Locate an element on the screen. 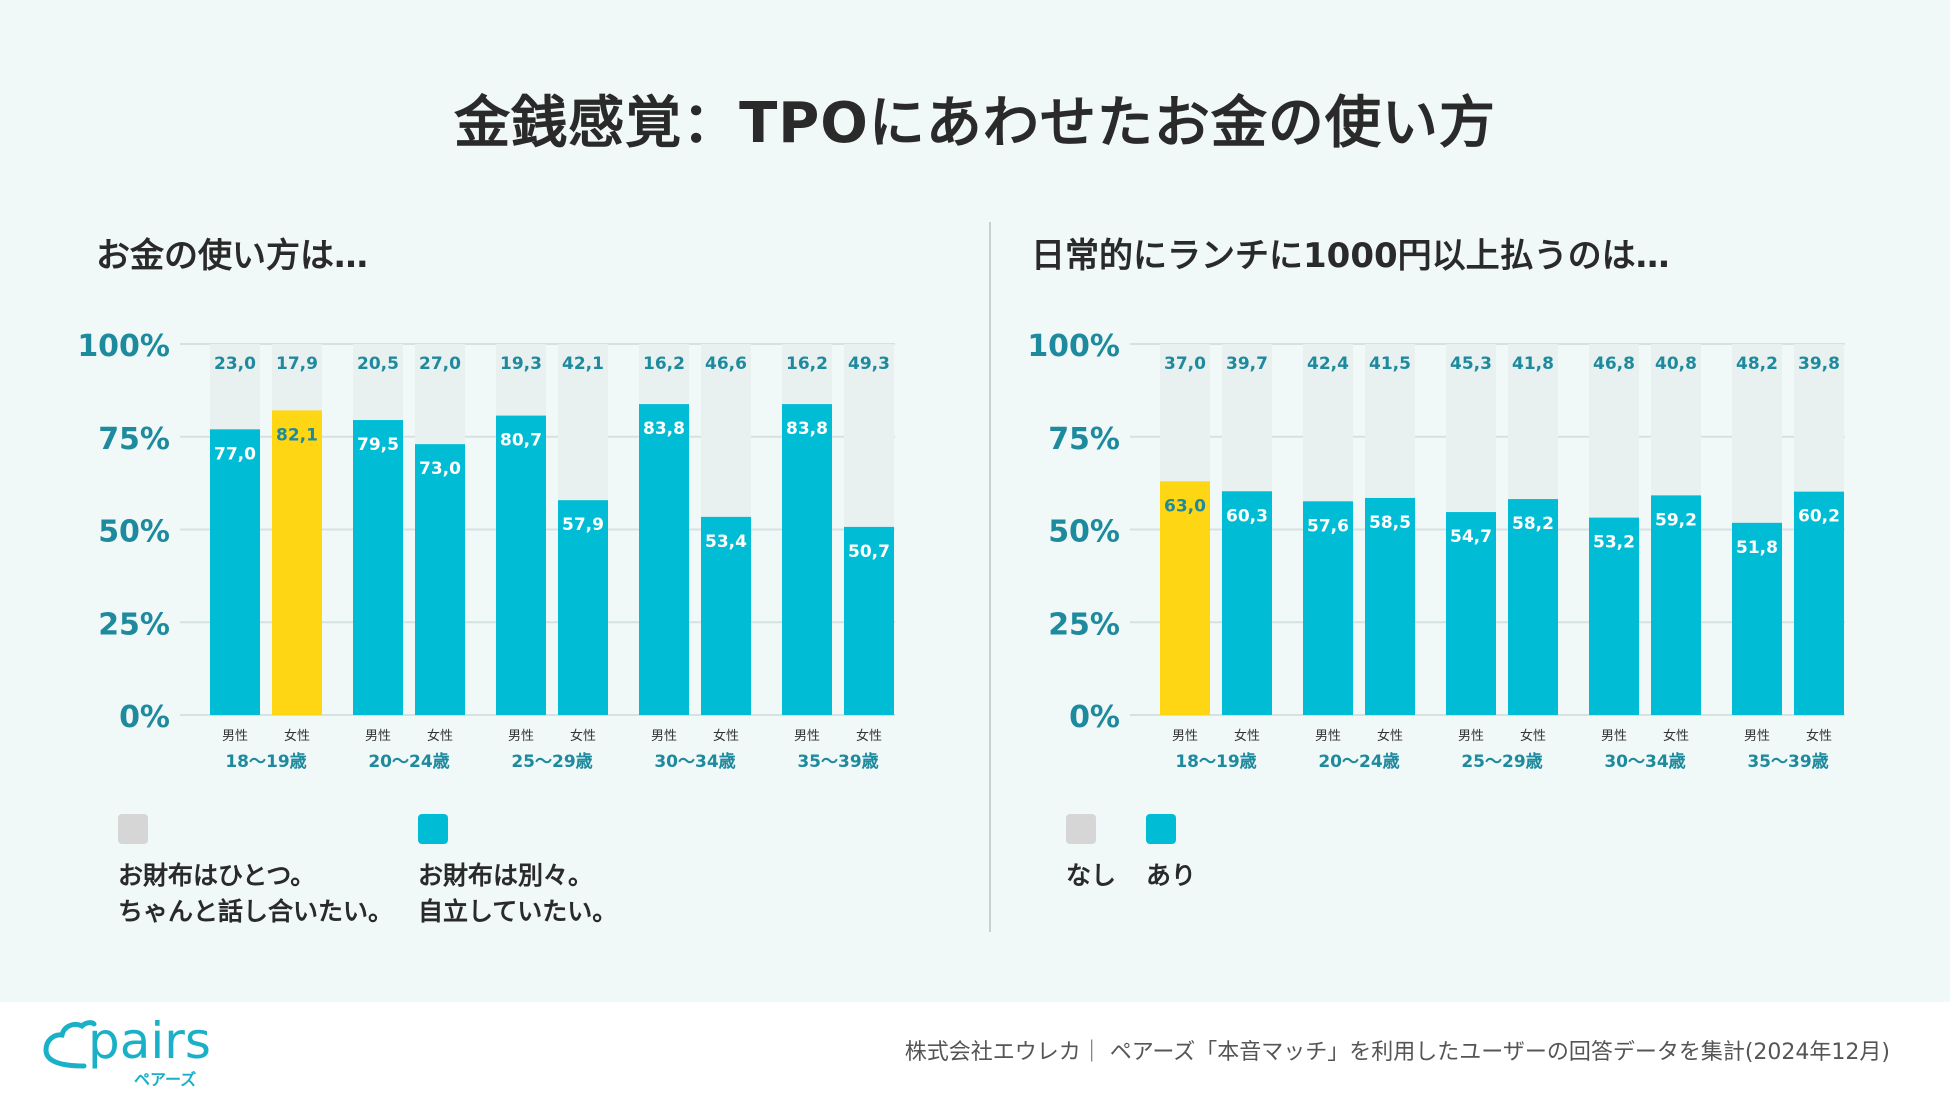 This screenshot has width=1950, height=1097. main-value-label: 58,5 is located at coordinates (1390, 523).